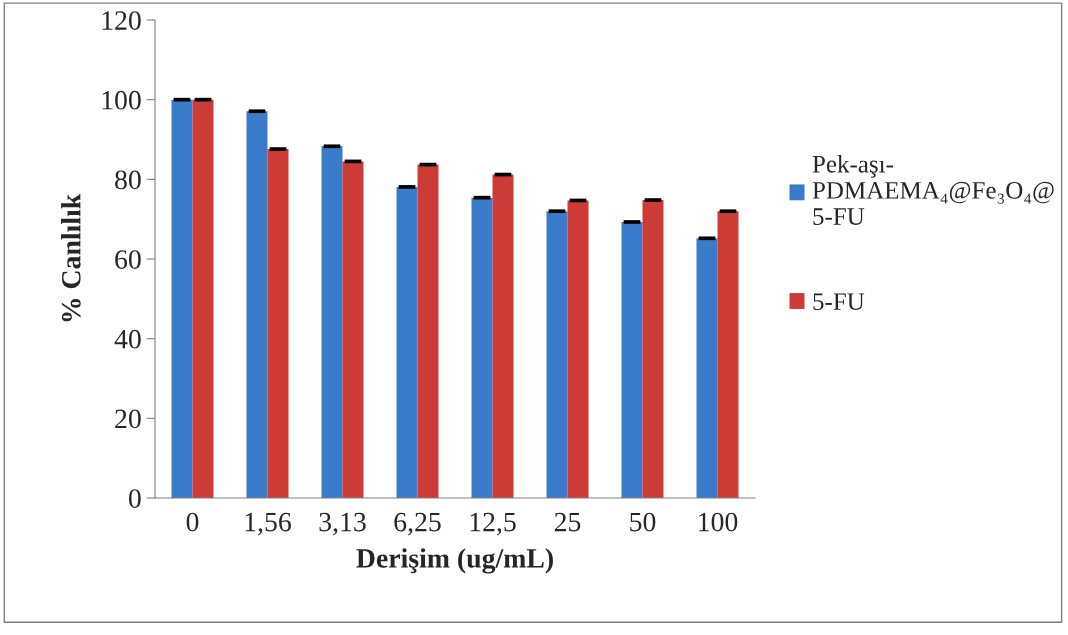 The image size is (1068, 635). Describe the element at coordinates (128, 259) in the screenshot. I see `y-tick-label: 60` at that location.